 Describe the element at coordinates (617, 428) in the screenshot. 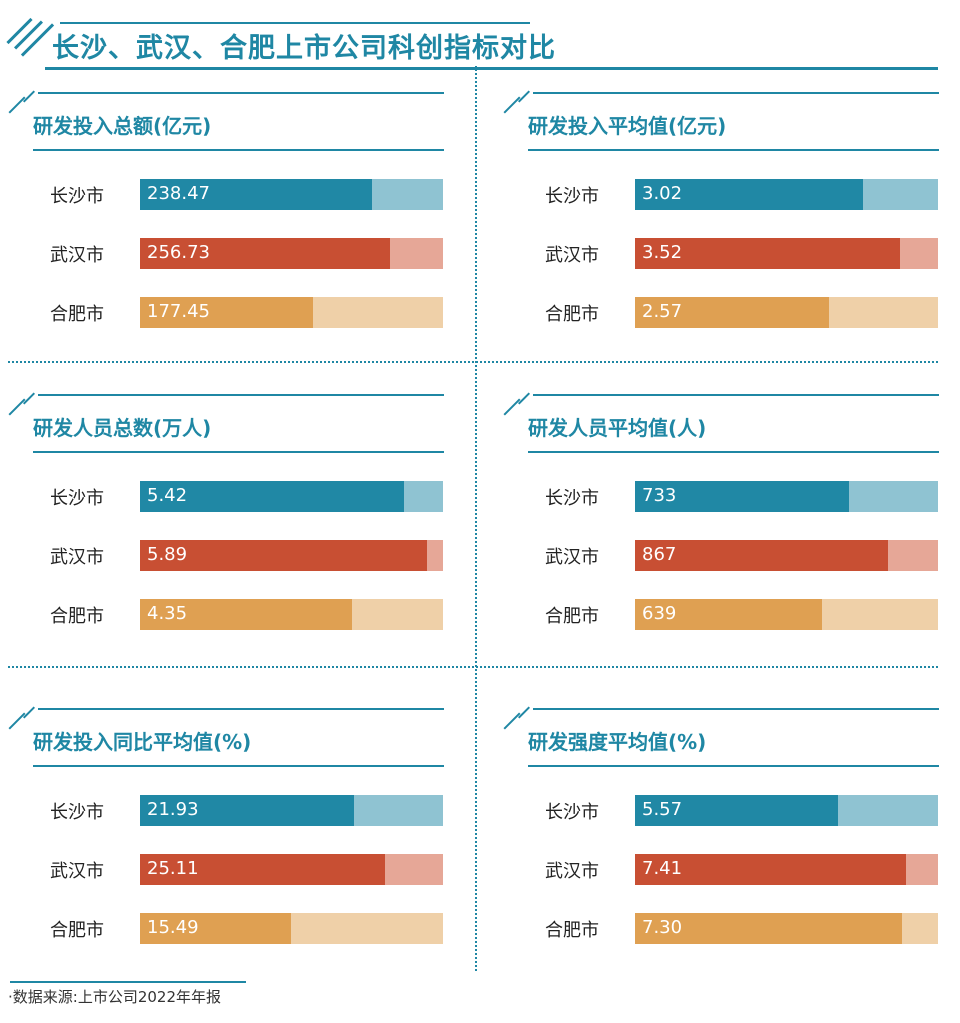

I see `chart-title: 研发人员平均值(人)` at that location.